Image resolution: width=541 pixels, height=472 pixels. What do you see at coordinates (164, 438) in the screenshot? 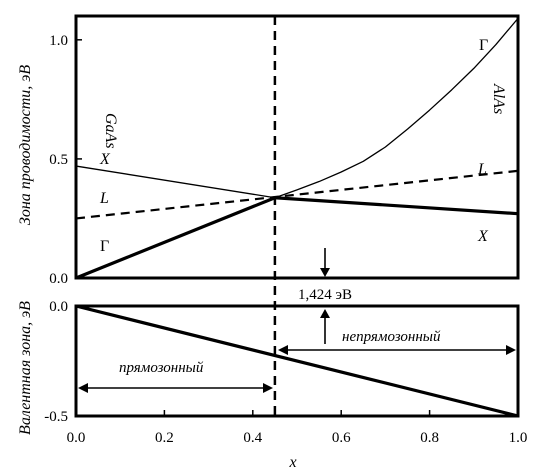
I see `xtick-label: 0.2` at bounding box center [164, 438].